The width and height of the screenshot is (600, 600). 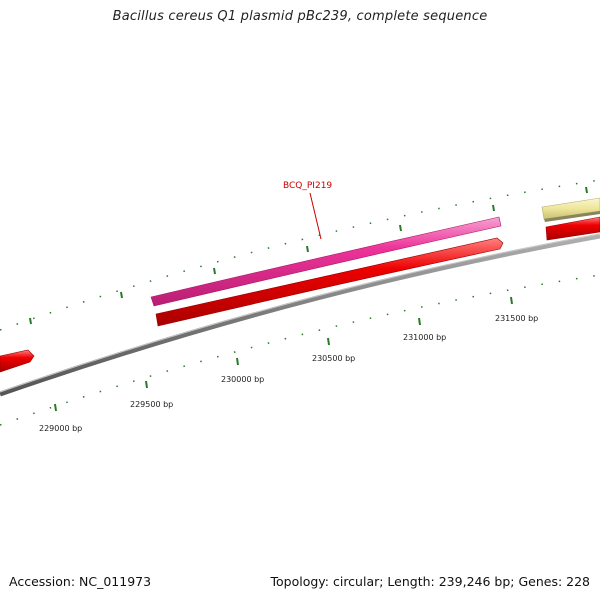 I want to click on scale-label-231000: 231000 bp, so click(x=424, y=337).